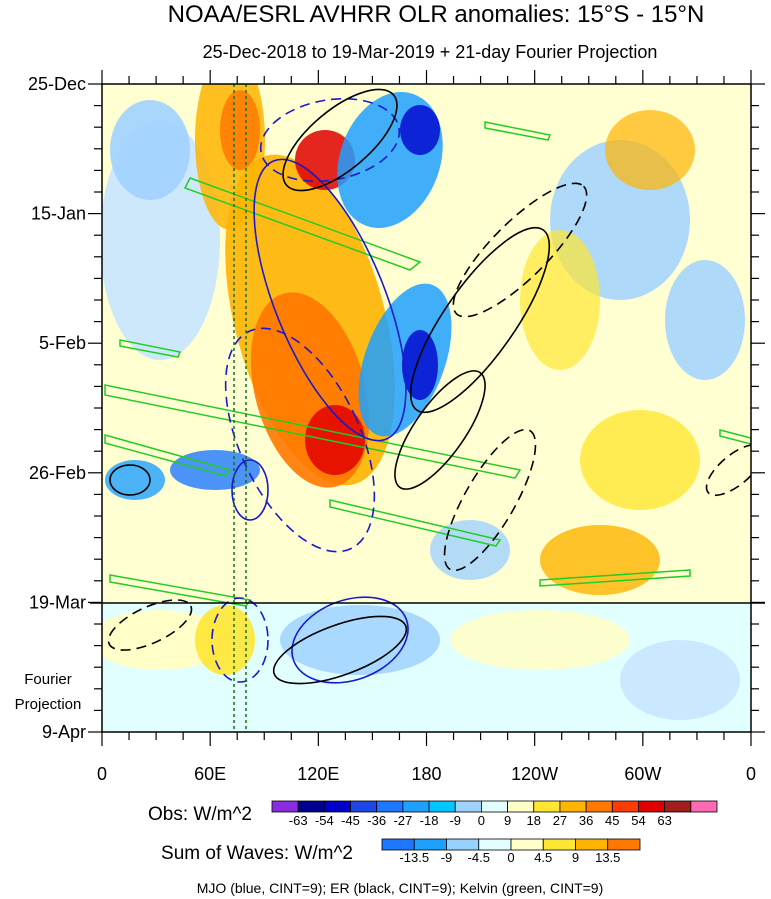 This screenshot has width=771, height=899. Describe the element at coordinates (48, 704) in the screenshot. I see `projection-label-line-2: Projection` at that location.